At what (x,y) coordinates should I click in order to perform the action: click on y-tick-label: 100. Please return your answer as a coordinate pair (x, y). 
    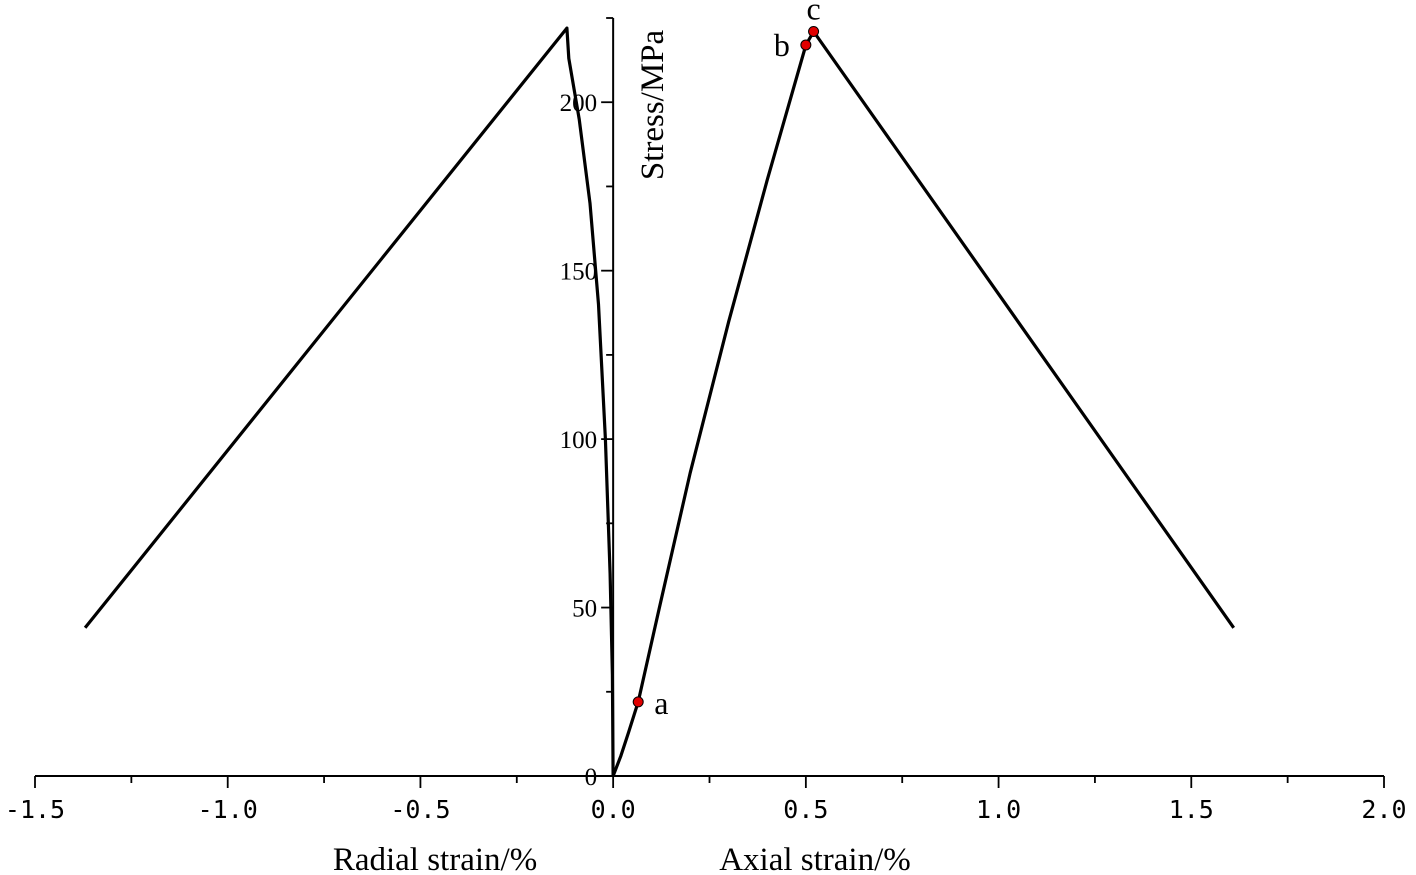
    Looking at the image, I should click on (579, 440).